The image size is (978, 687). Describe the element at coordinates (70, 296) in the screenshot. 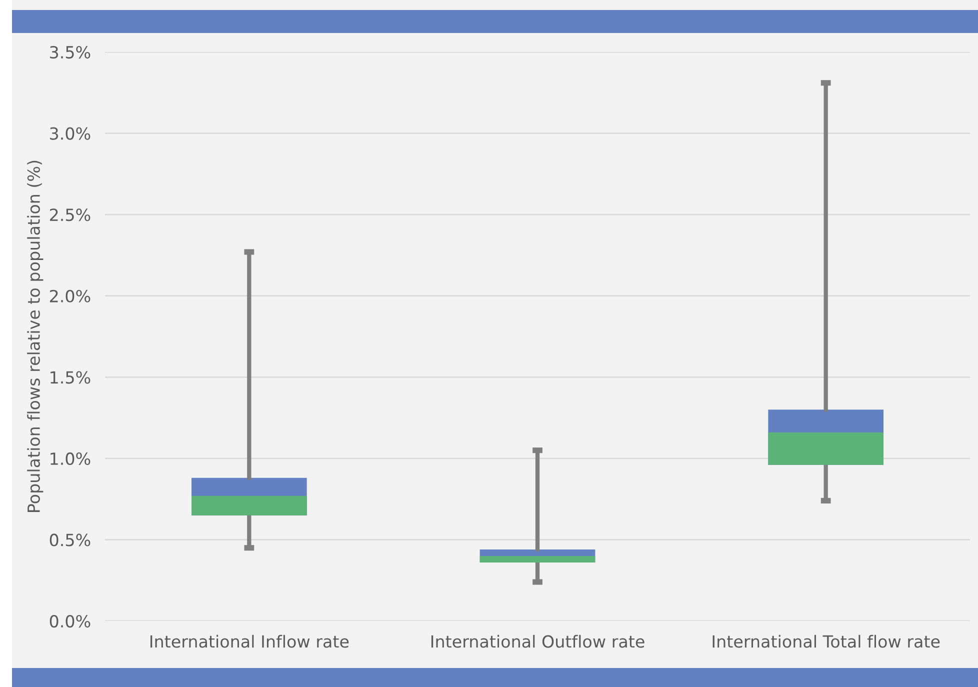

I see `y-tick-label: 2.0%` at that location.